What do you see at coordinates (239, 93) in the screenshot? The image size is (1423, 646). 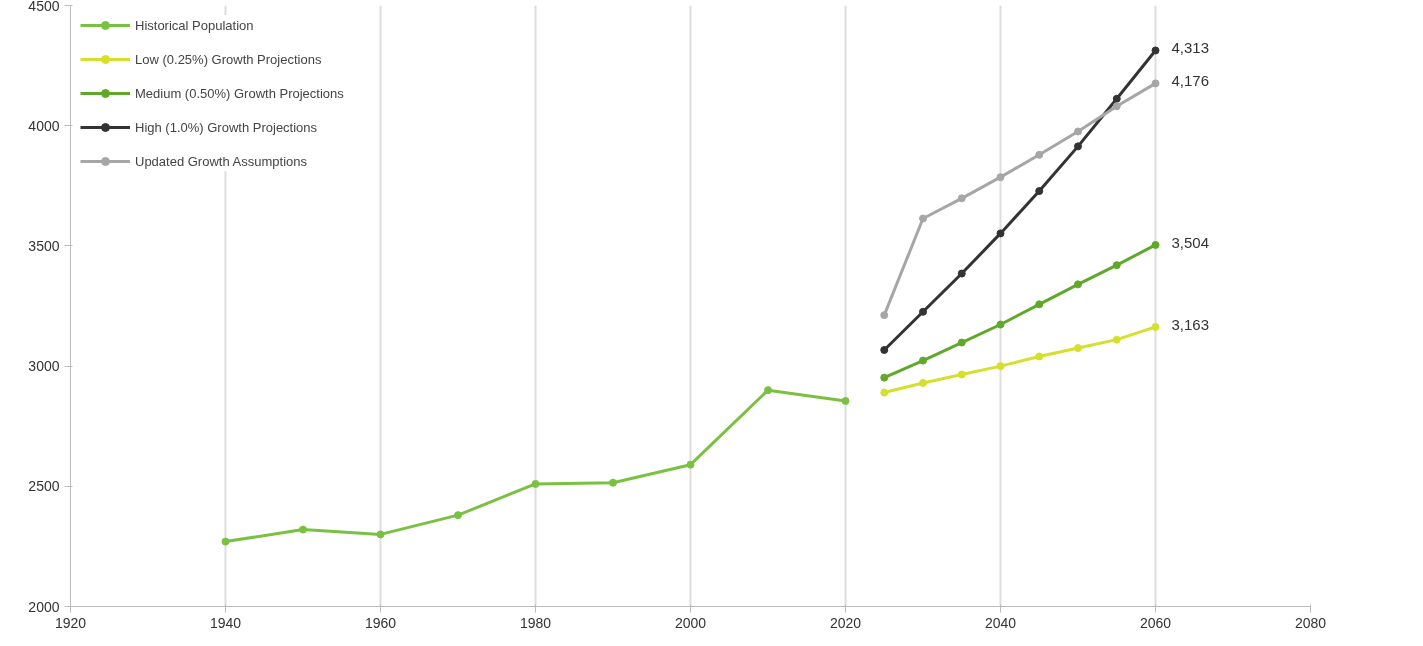 I see `legend-label: Medium (0.50%) Growth Projections` at bounding box center [239, 93].